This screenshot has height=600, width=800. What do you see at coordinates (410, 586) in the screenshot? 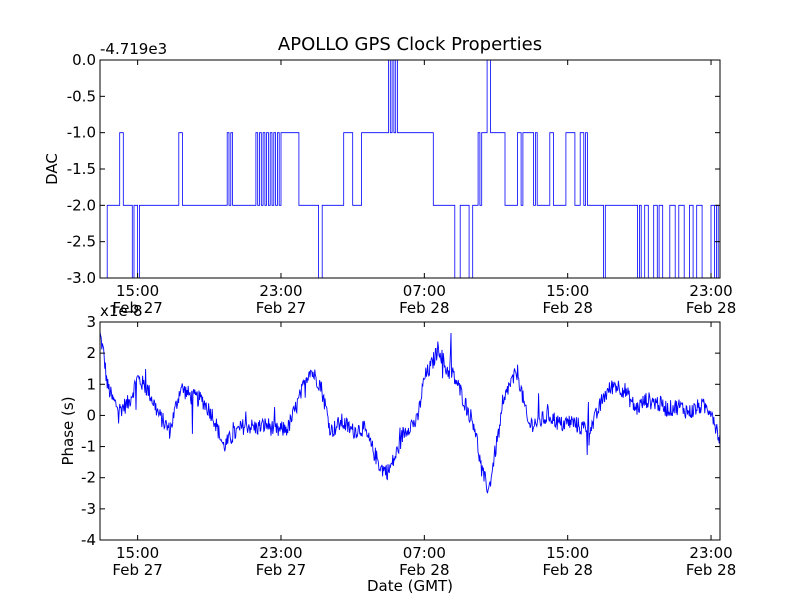
I see `x-axis-label: Date (GMT)` at bounding box center [410, 586].